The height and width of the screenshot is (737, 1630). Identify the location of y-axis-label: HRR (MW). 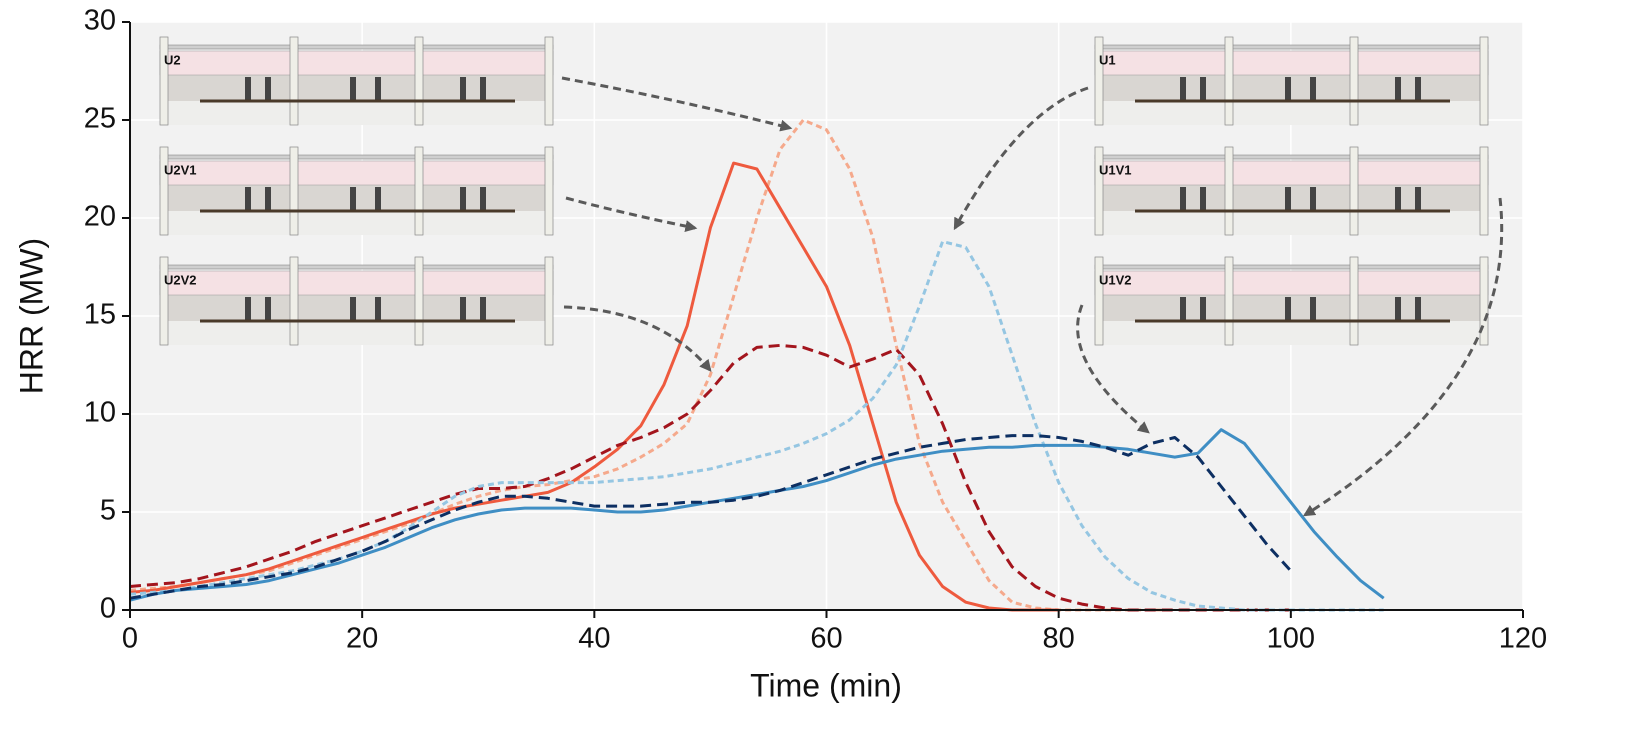
(31, 316).